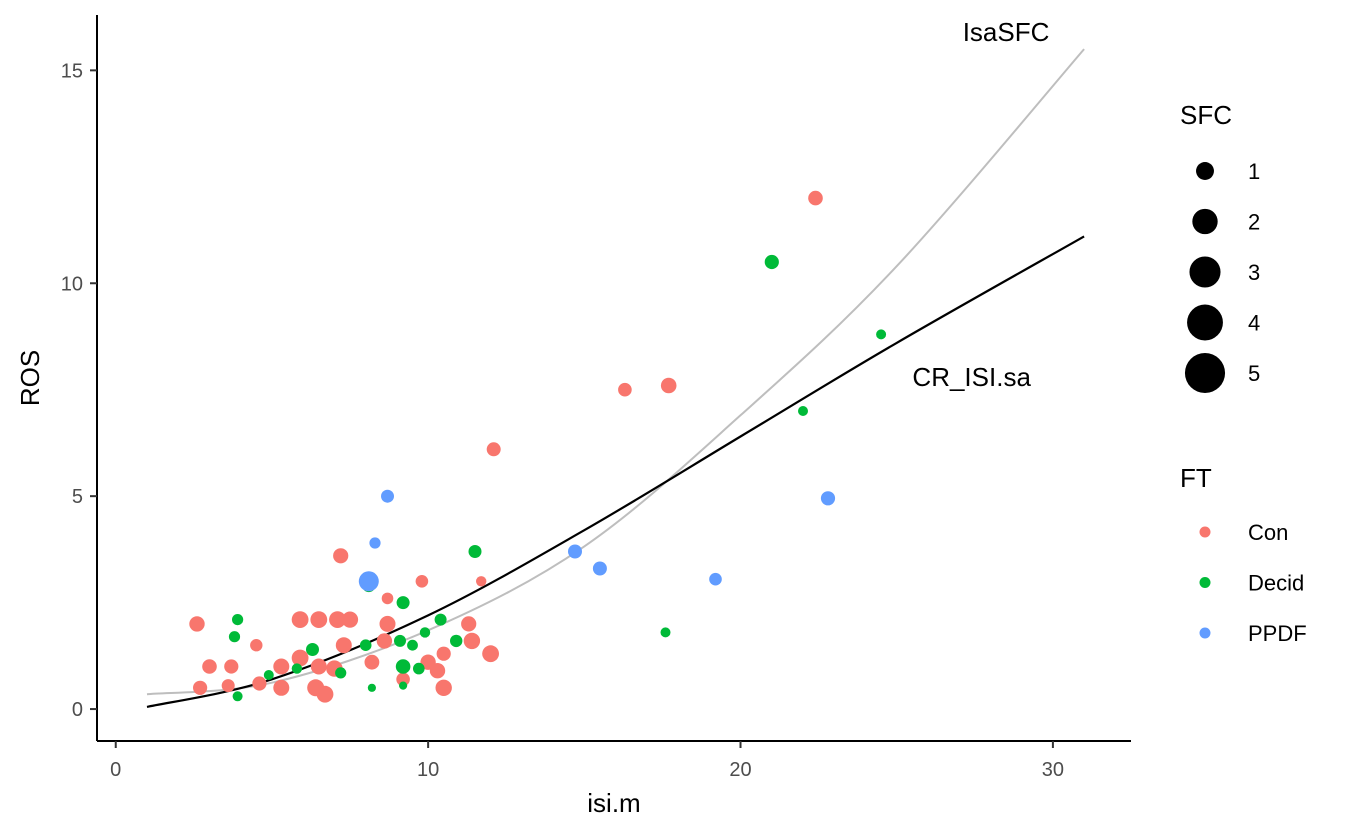 The image size is (1349, 834). I want to click on x-axis-title: isi.m, so click(613, 803).